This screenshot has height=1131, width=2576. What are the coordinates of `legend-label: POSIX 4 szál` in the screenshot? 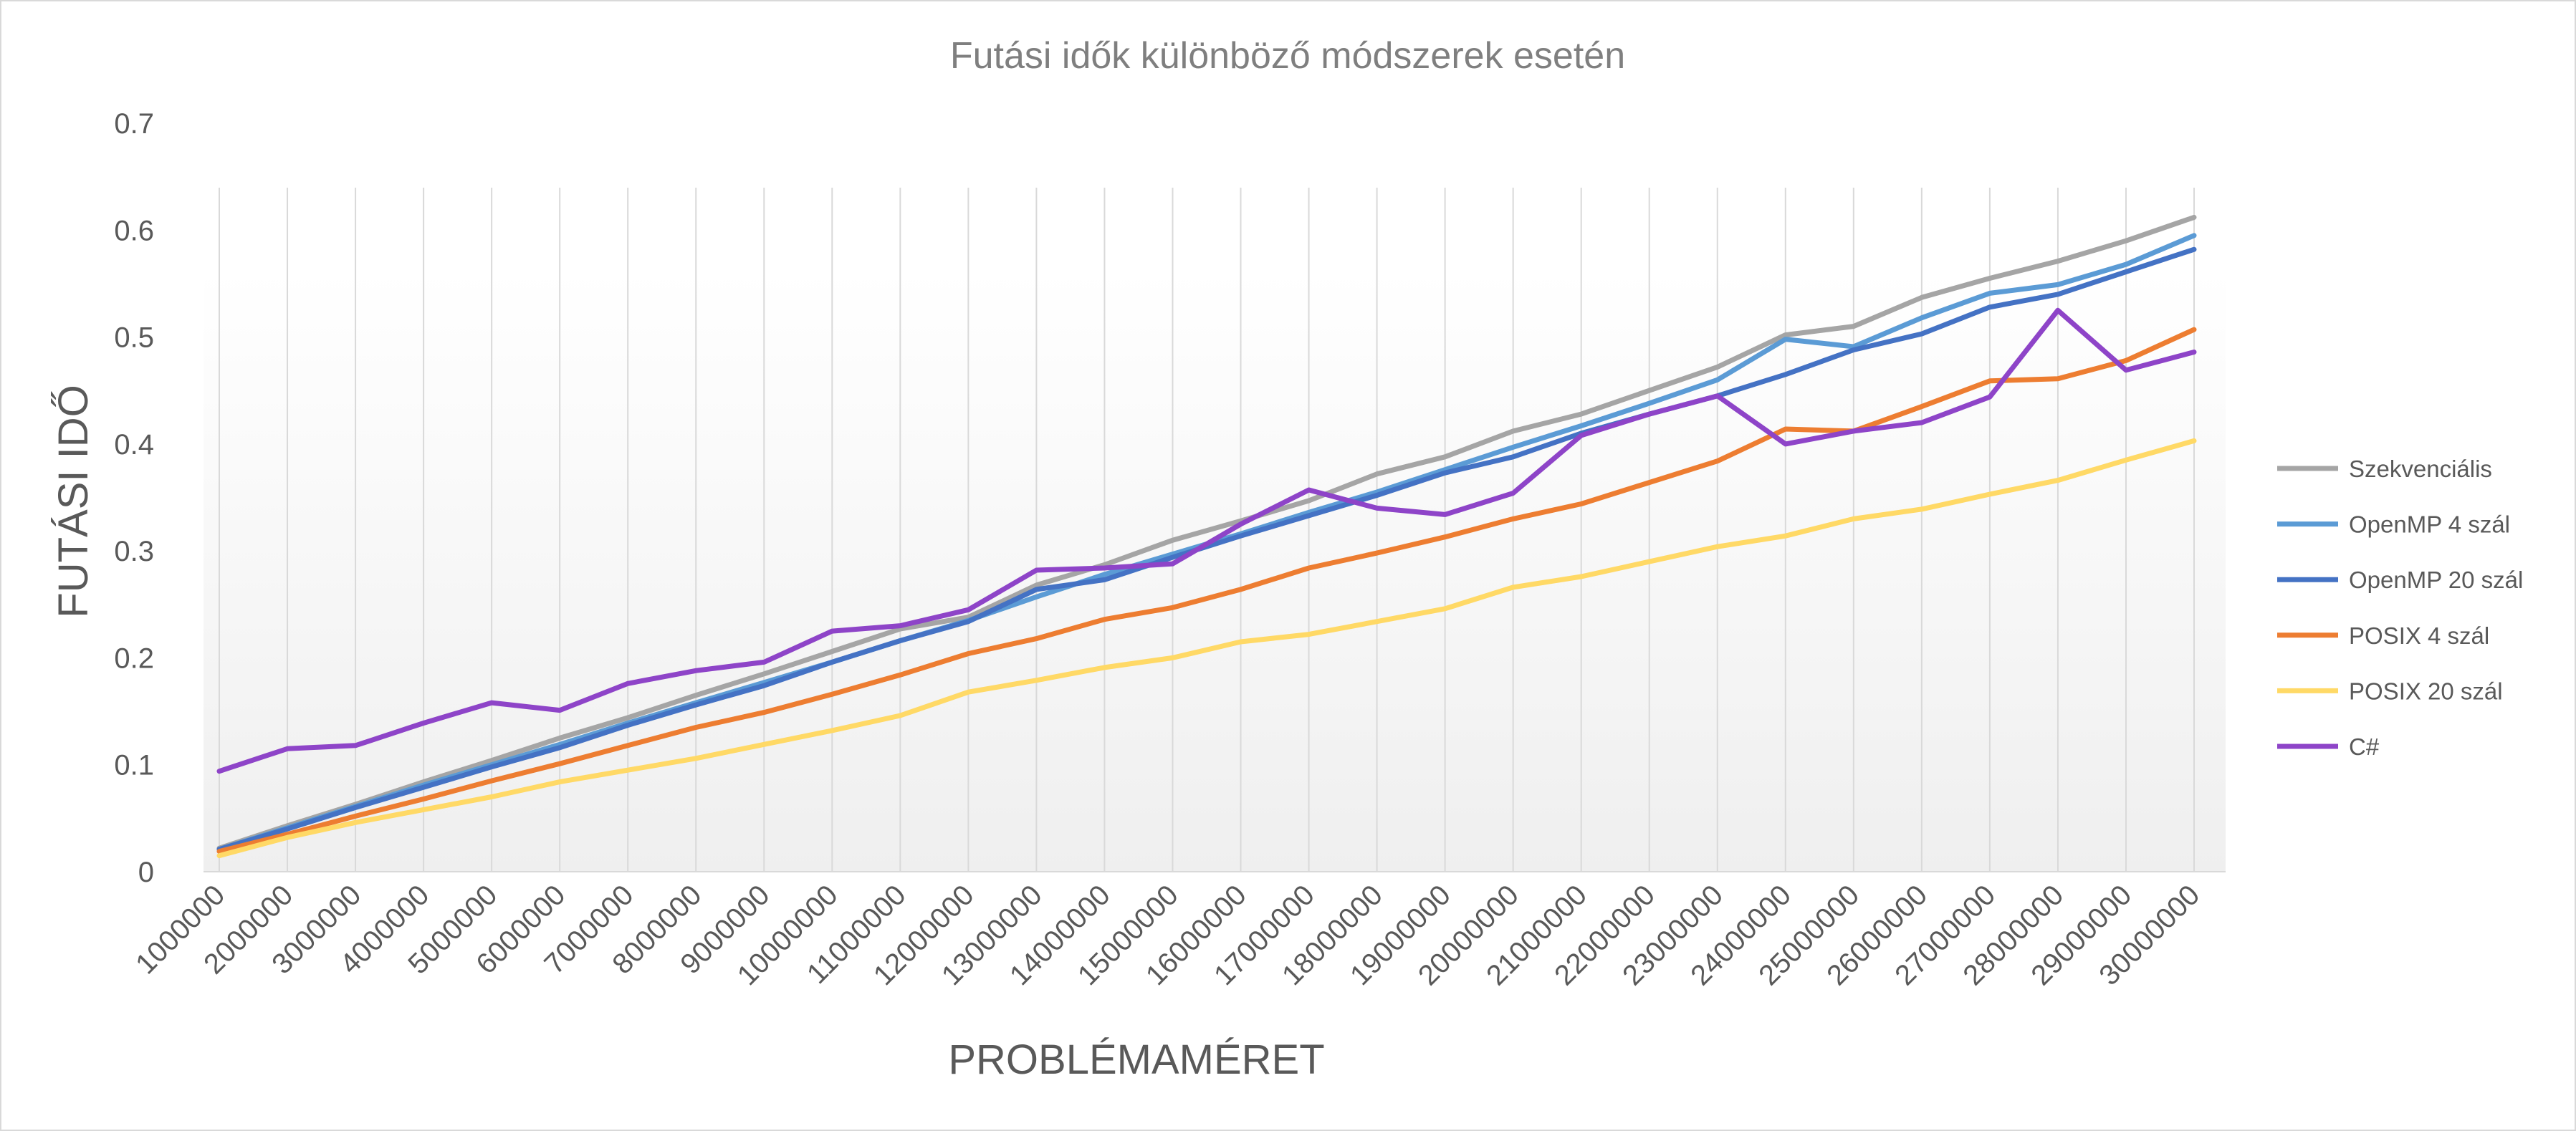 It's located at (2419, 636).